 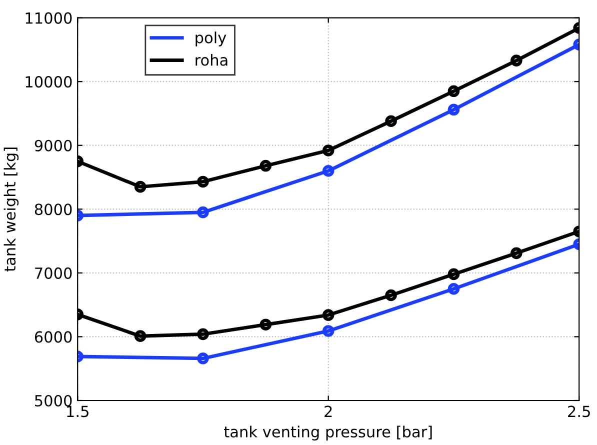 What do you see at coordinates (53, 273) in the screenshot?
I see `y-tick-label: 7000` at bounding box center [53, 273].